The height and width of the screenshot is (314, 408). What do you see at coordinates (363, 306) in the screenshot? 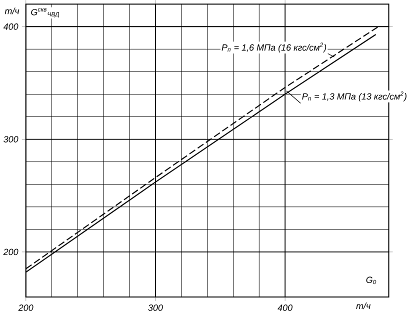
I see `x-axis-title: т/ч` at bounding box center [363, 306].